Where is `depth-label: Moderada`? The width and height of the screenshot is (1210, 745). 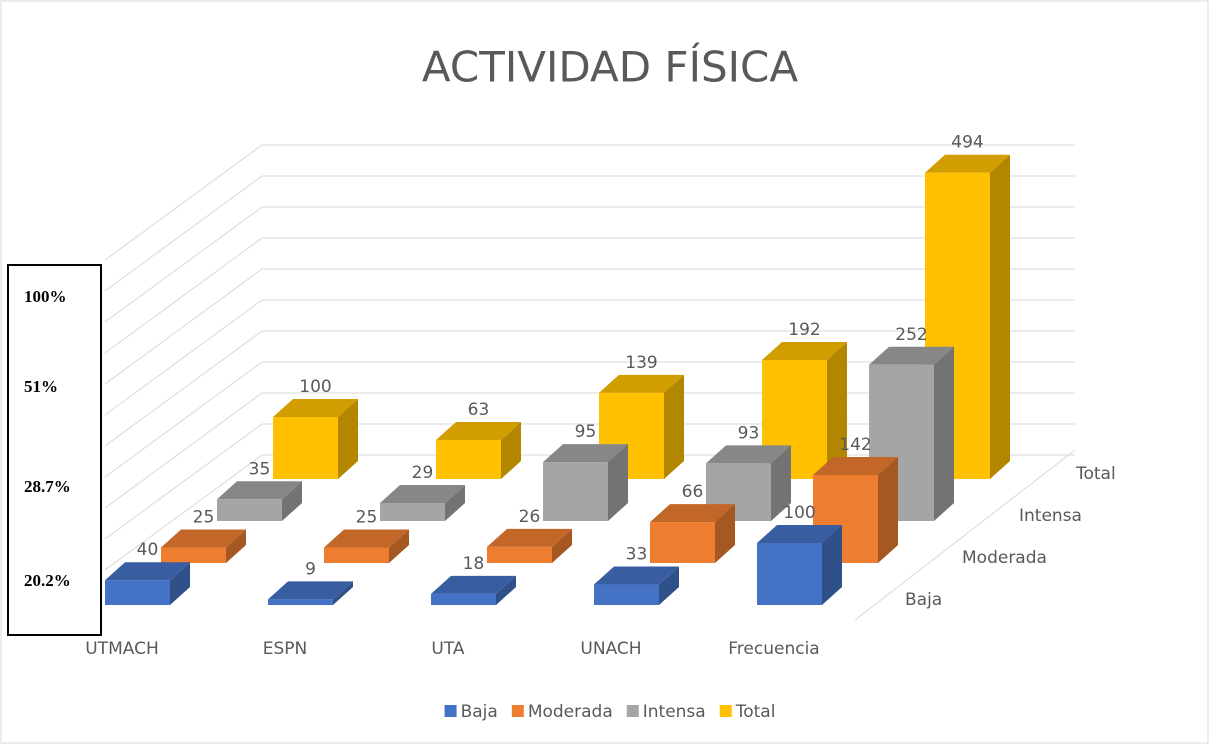
depth-label: Moderada is located at coordinates (1004, 558).